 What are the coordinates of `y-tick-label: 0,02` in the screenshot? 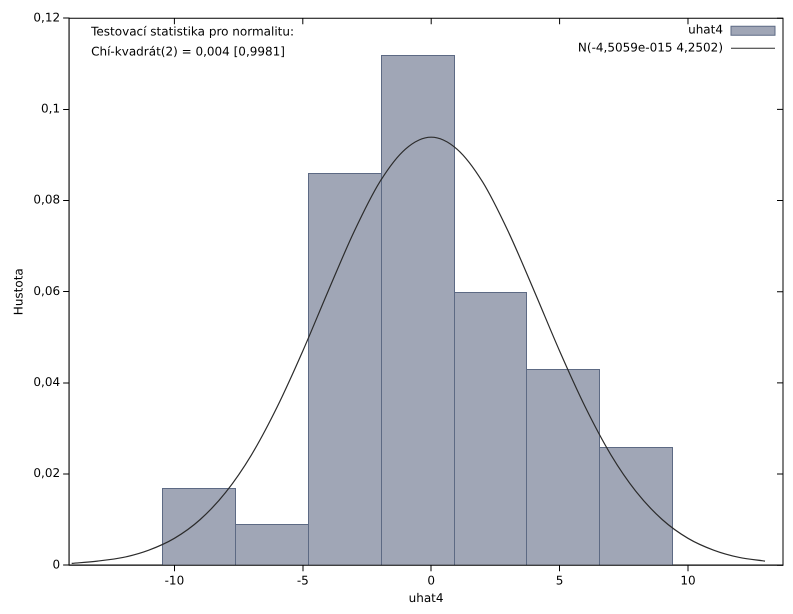 It's located at (46, 473).